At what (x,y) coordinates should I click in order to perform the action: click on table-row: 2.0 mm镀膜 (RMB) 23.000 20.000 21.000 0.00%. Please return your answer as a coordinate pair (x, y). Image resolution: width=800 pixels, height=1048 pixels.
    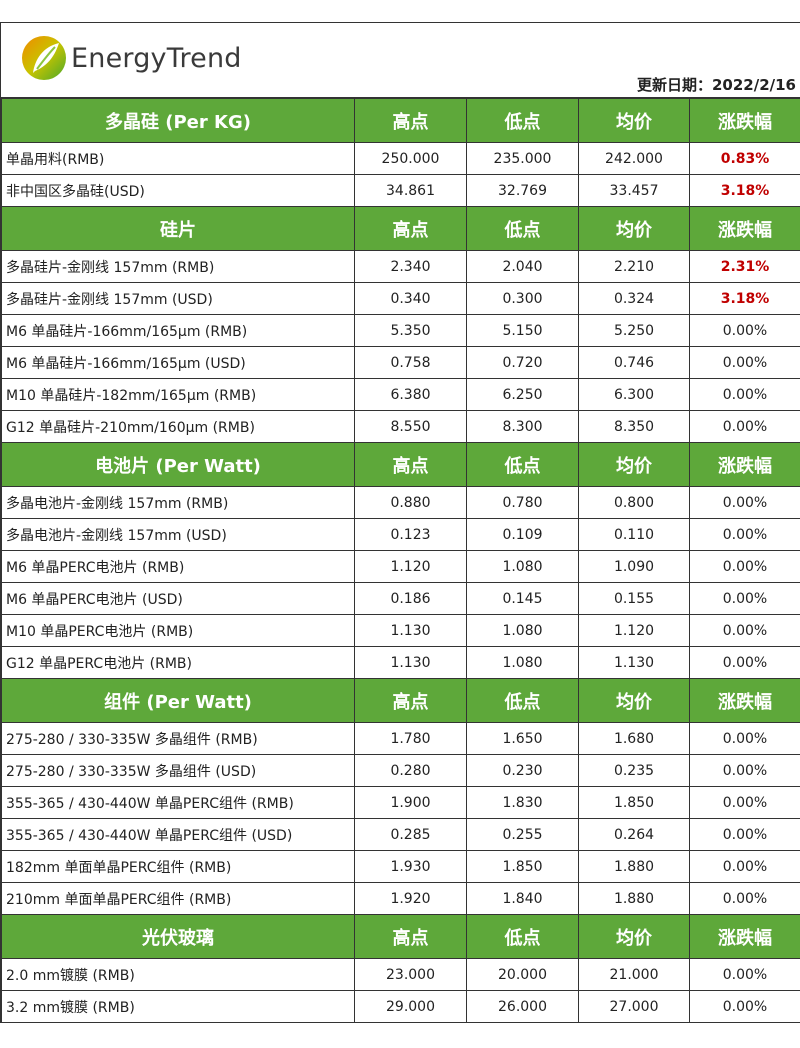
    Looking at the image, I should click on (400, 974).